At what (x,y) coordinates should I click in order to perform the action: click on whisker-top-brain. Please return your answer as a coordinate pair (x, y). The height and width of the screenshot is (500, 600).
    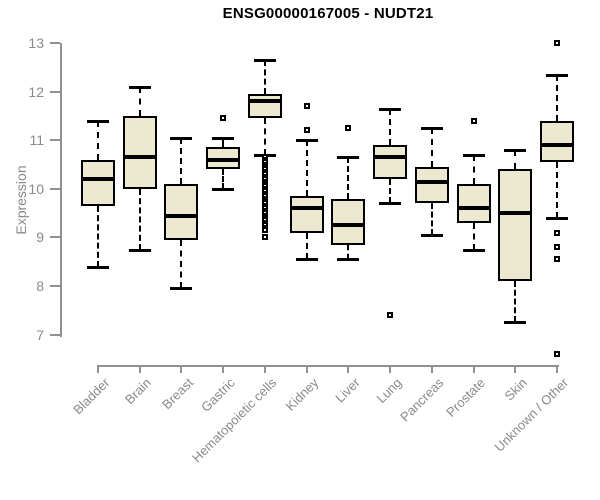
    Looking at the image, I should click on (139, 101).